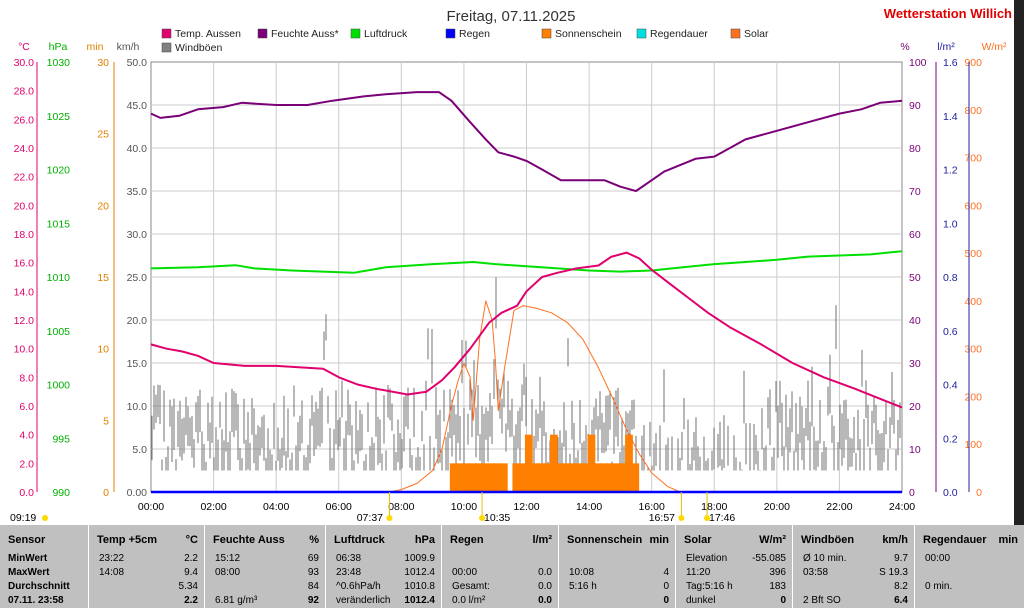 Image resolution: width=1024 pixels, height=608 pixels. What do you see at coordinates (950, 63) in the screenshot?
I see `axis-tick-rain: 1.6` at bounding box center [950, 63].